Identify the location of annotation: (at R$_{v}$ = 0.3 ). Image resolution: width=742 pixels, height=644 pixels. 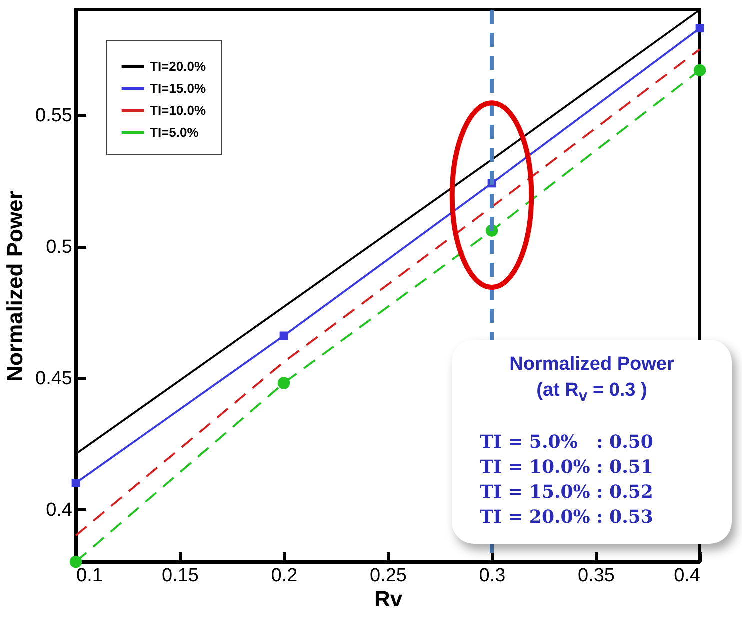
(592, 393).